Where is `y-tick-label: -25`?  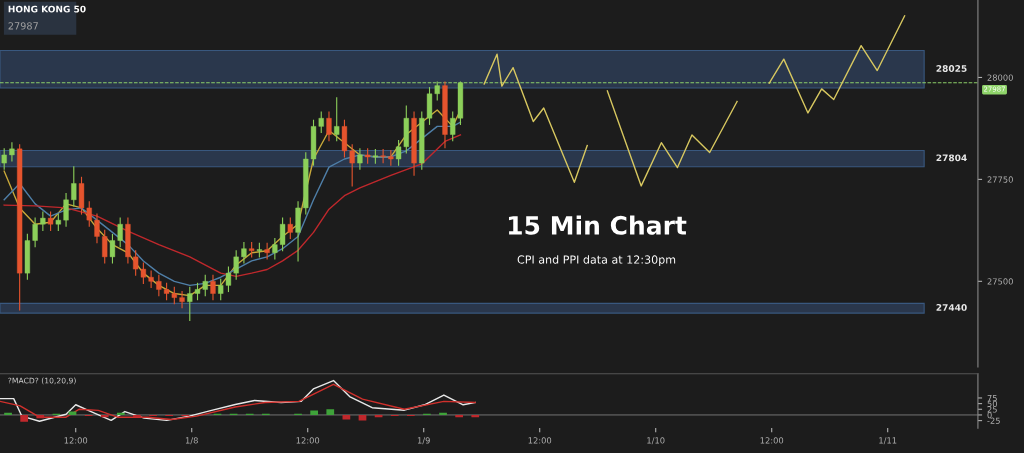
y-tick-label: -25 is located at coordinates (993, 420).